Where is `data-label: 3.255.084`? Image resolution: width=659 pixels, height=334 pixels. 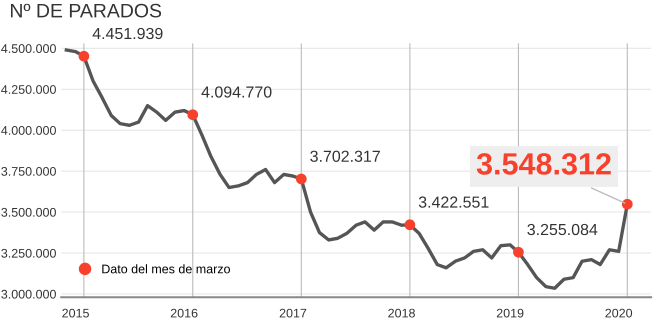 data-label: 3.255.084 is located at coordinates (562, 230).